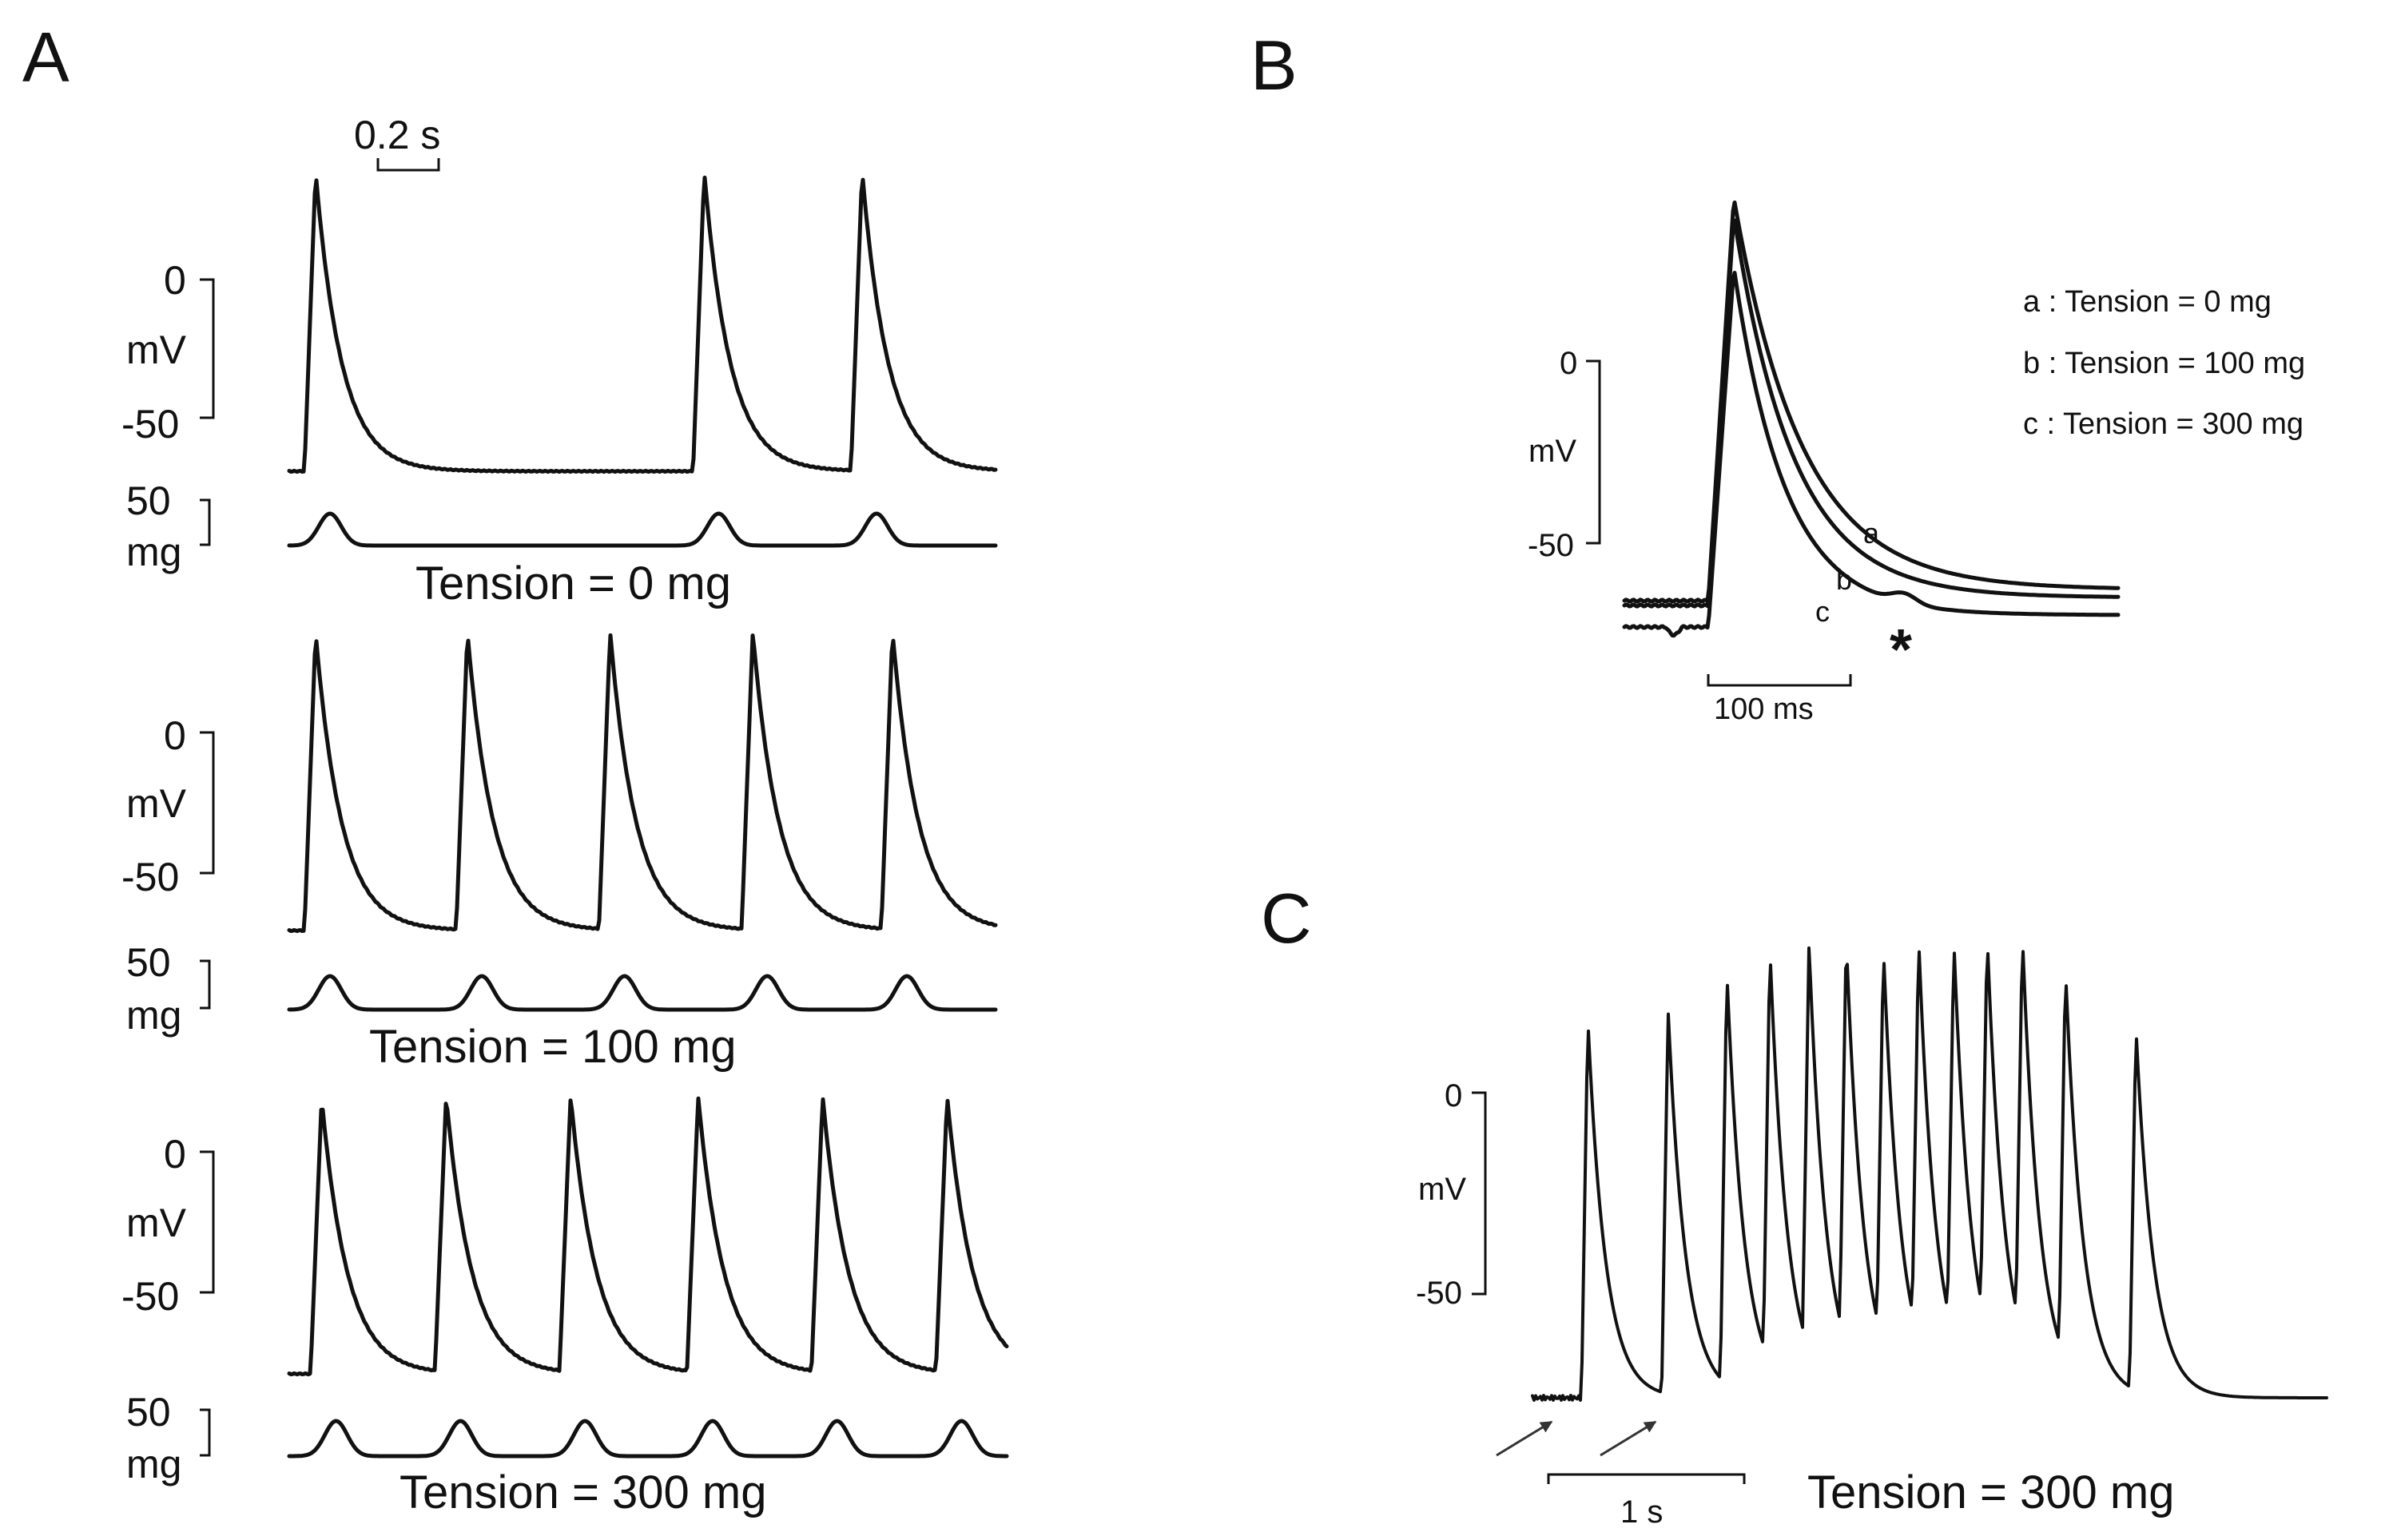 Image resolution: width=2389 pixels, height=1540 pixels. I want to click on row-title: Tension = 100 mg, so click(552, 1047).